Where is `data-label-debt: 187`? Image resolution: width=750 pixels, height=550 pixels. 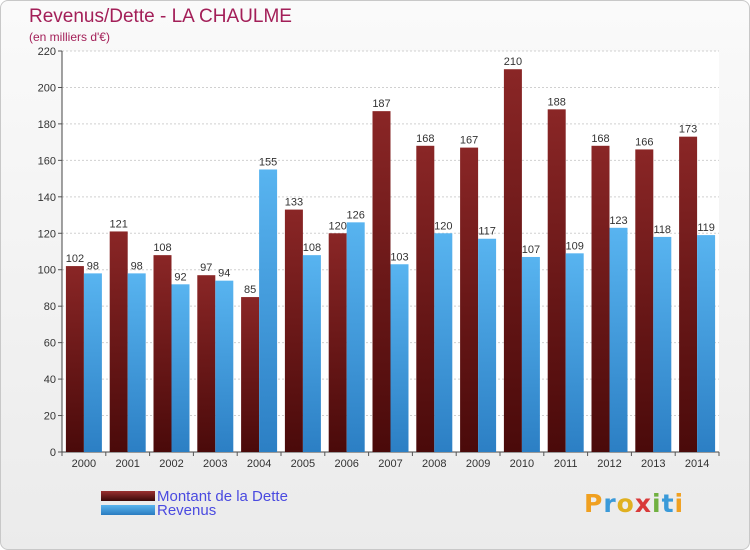
data-label-debt: 187 is located at coordinates (381, 104).